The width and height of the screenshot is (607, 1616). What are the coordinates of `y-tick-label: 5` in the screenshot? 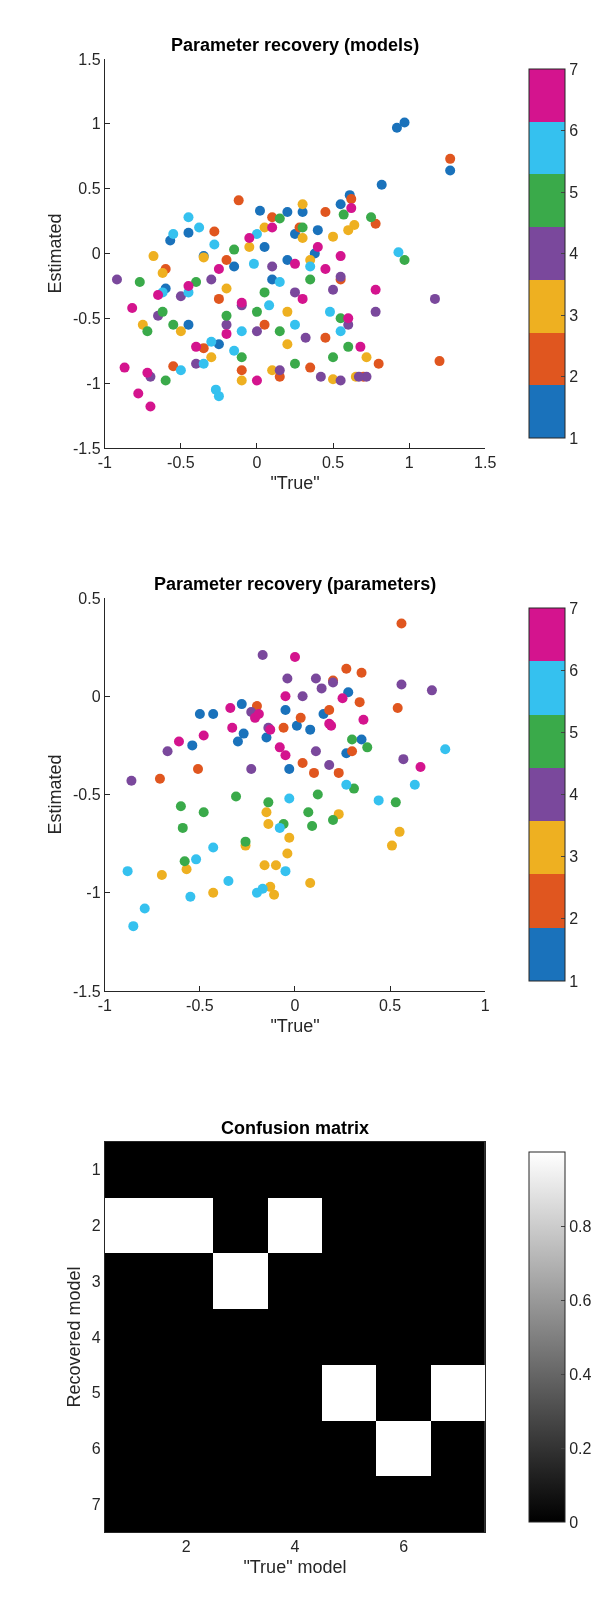 It's located at (96, 1393).